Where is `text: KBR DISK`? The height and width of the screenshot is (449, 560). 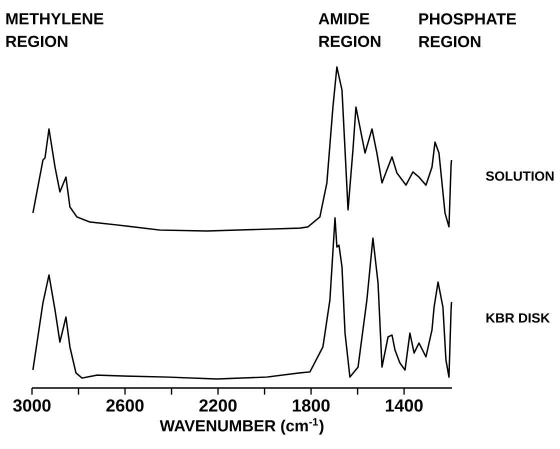 text: KBR DISK is located at coordinates (518, 318).